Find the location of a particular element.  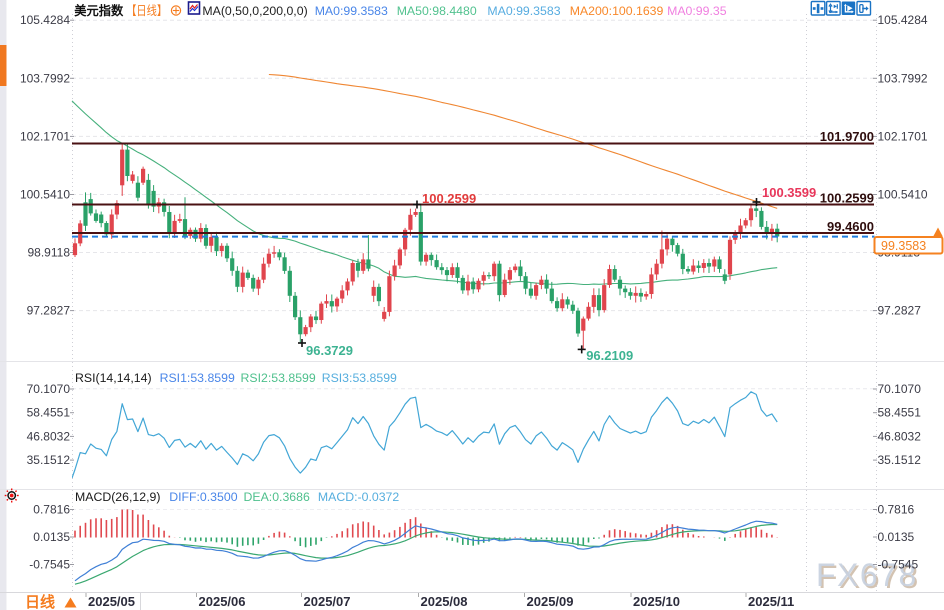

svg-text: 99.3583 is located at coordinates (903, 246).